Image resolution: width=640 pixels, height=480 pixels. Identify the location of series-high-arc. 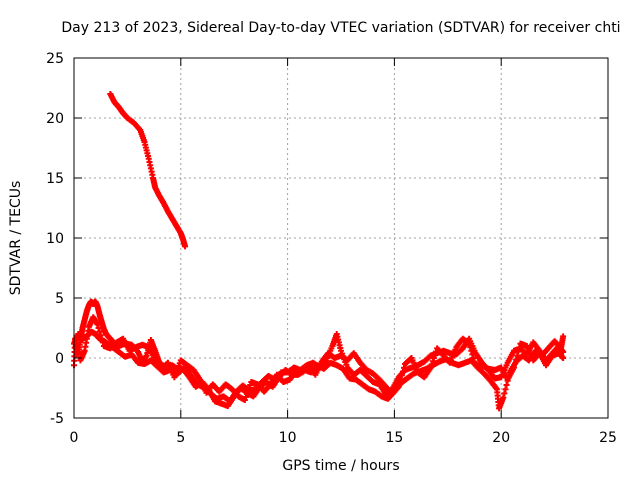
(148, 170).